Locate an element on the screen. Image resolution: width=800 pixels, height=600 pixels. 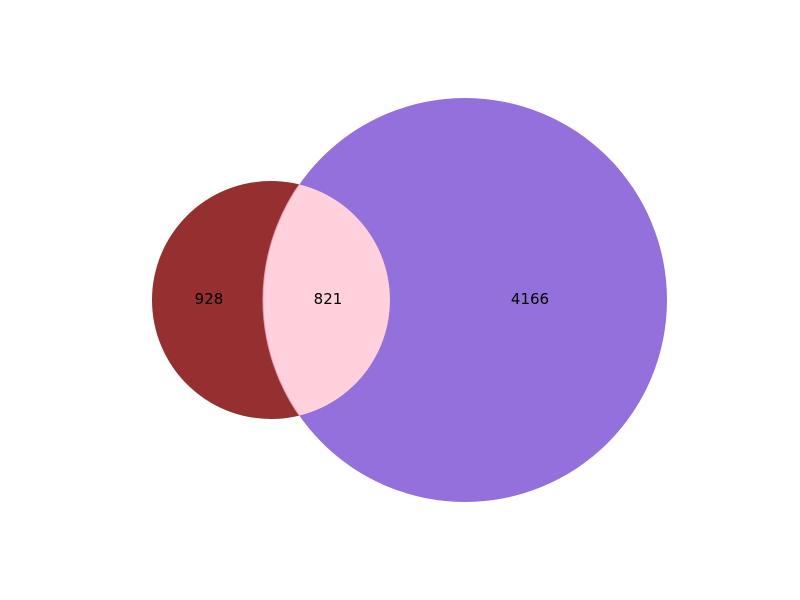
only-a-count: 928 is located at coordinates (209, 299).